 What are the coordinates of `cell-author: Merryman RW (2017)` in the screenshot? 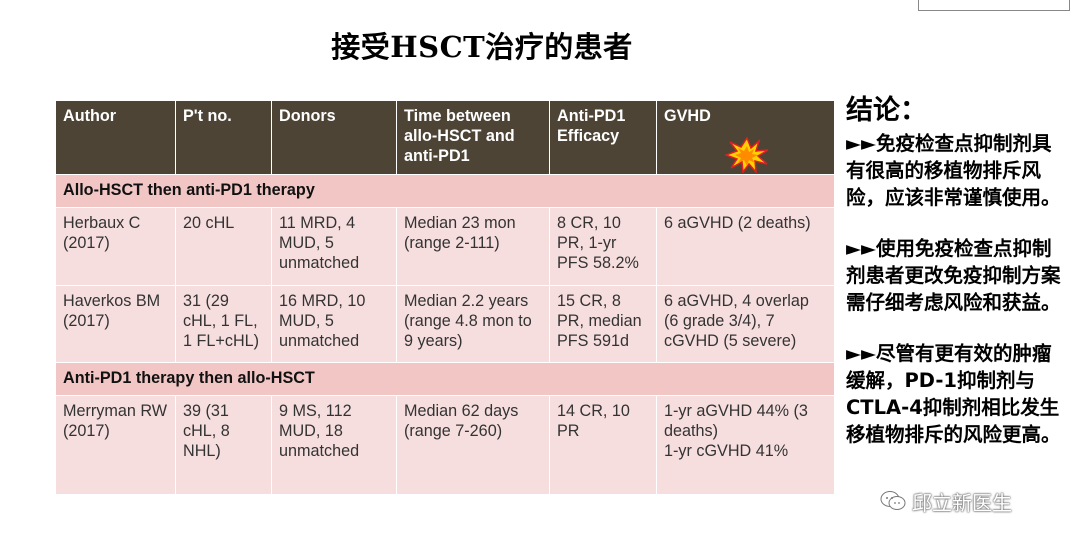 It's located at (115, 445).